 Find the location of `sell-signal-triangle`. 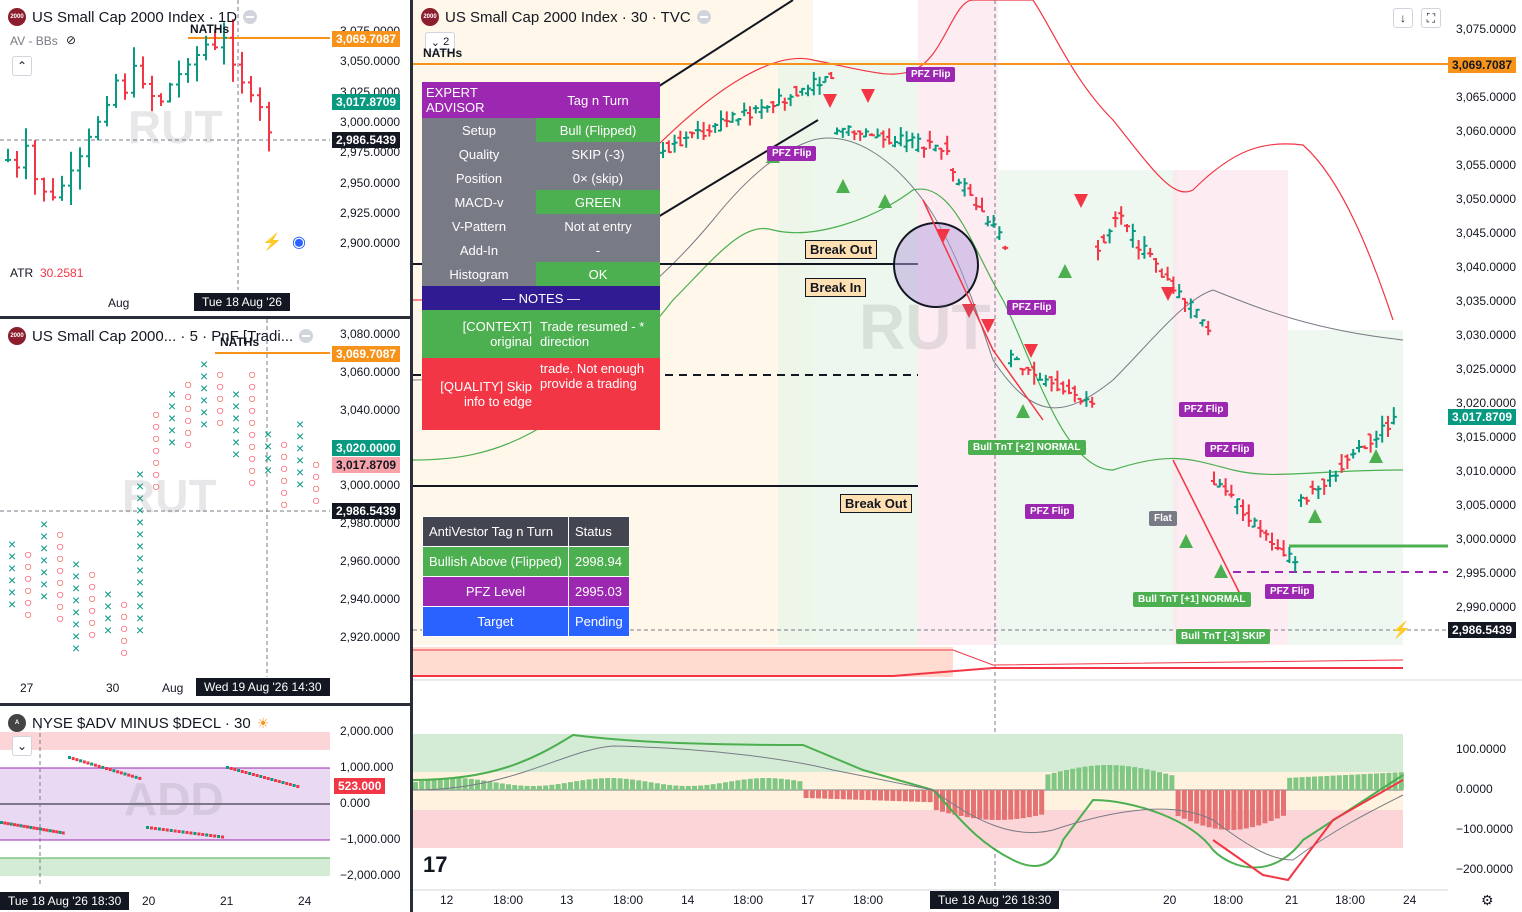

sell-signal-triangle is located at coordinates (943, 236).